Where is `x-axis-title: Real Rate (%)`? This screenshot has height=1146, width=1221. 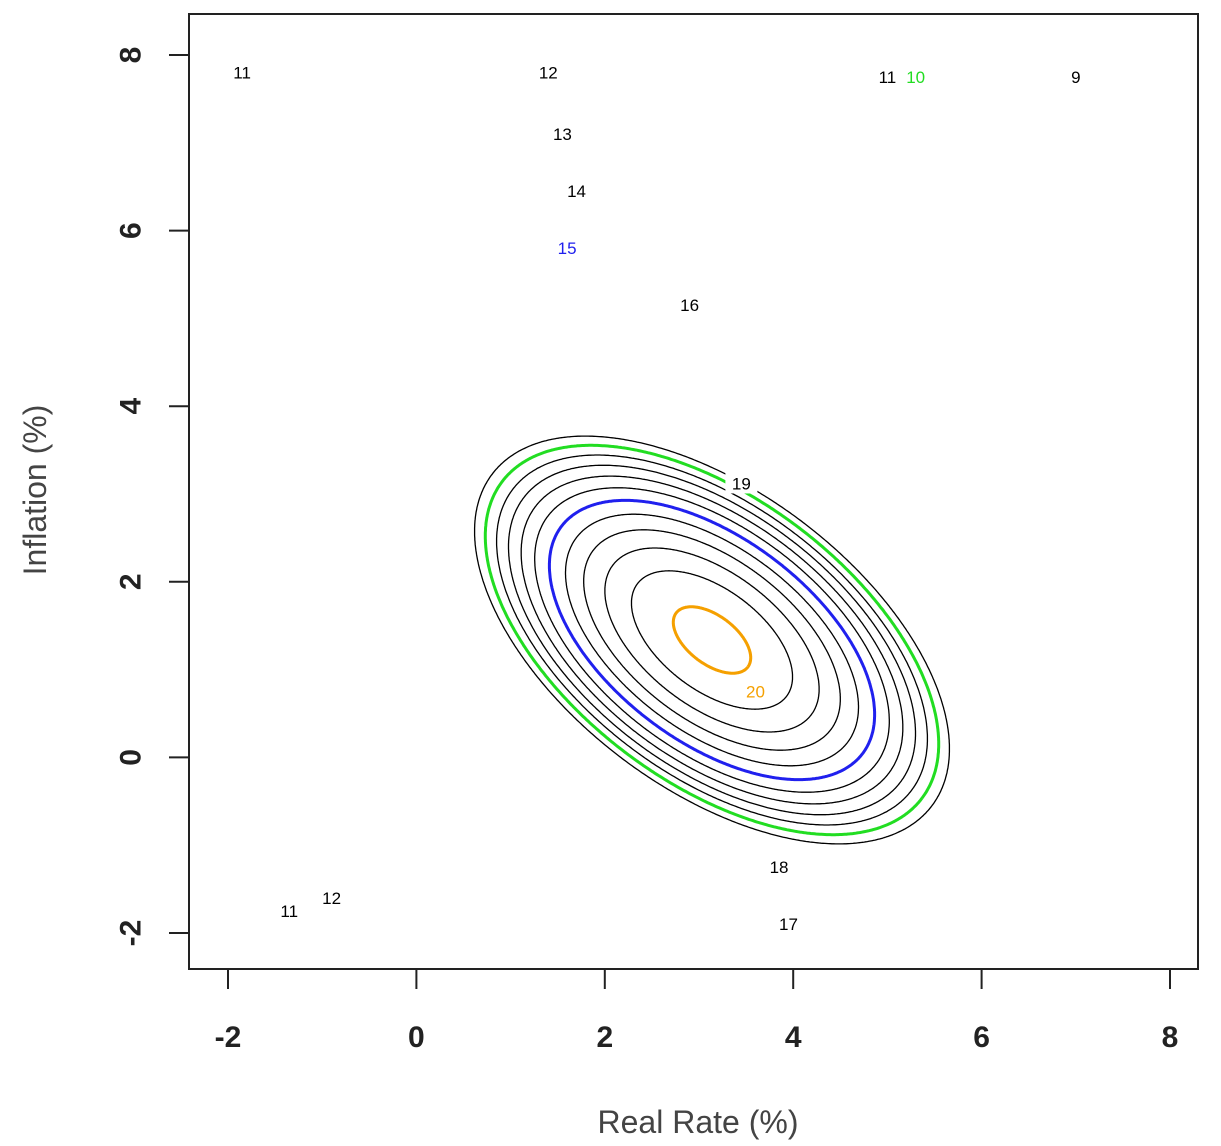 x-axis-title: Real Rate (%) is located at coordinates (698, 1122).